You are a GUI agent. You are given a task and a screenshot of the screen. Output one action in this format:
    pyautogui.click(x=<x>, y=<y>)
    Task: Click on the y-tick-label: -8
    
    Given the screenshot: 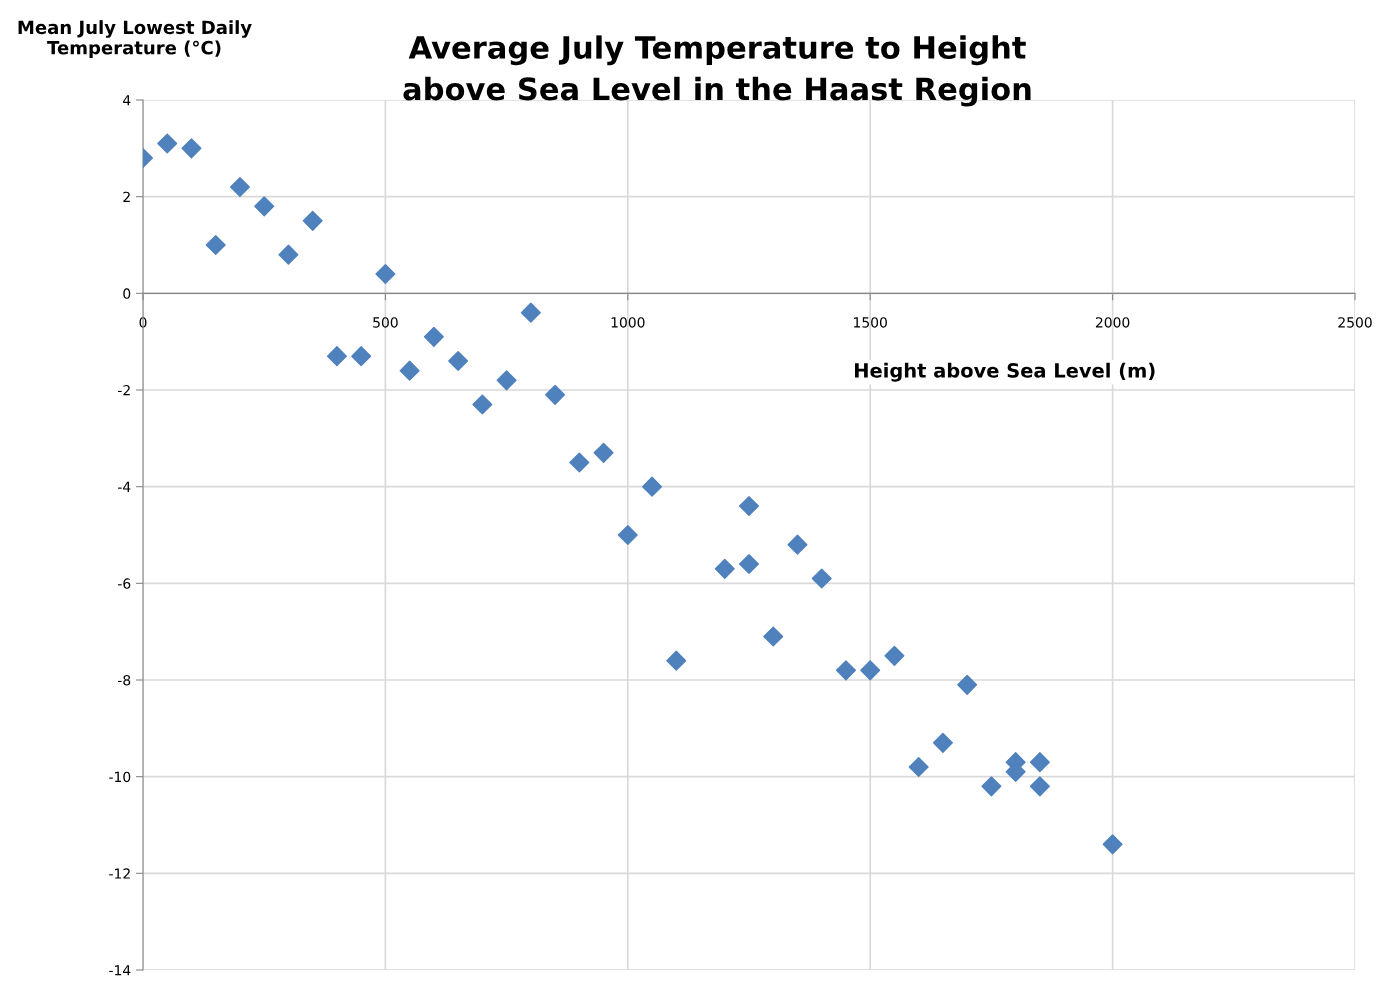 What is the action you would take?
    pyautogui.click(x=124, y=680)
    